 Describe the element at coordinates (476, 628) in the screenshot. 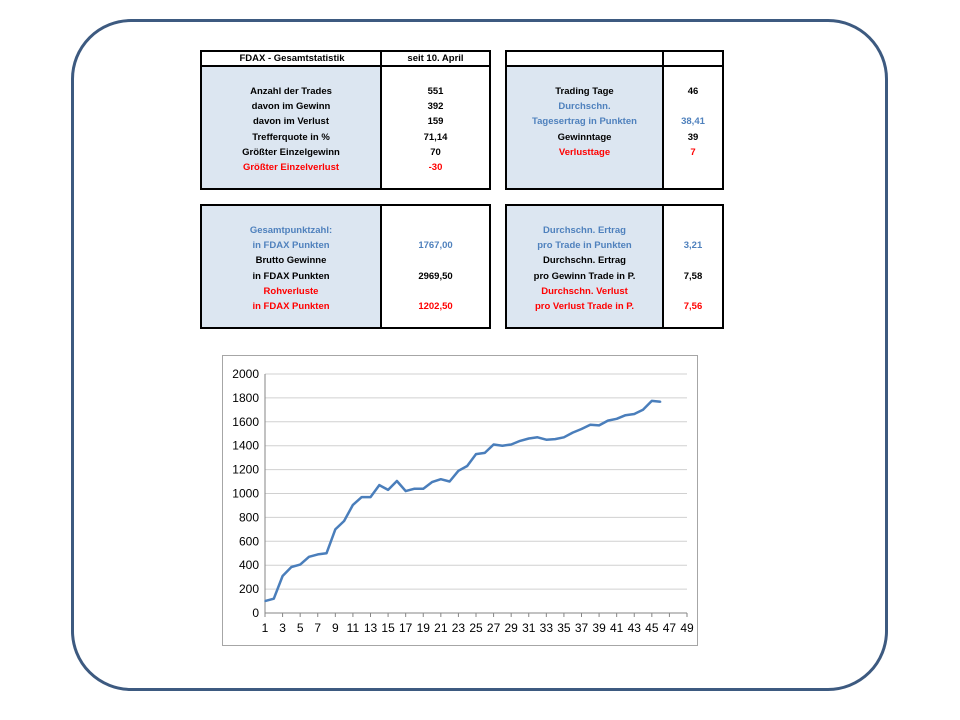

I see `x-tick-label: 25` at that location.